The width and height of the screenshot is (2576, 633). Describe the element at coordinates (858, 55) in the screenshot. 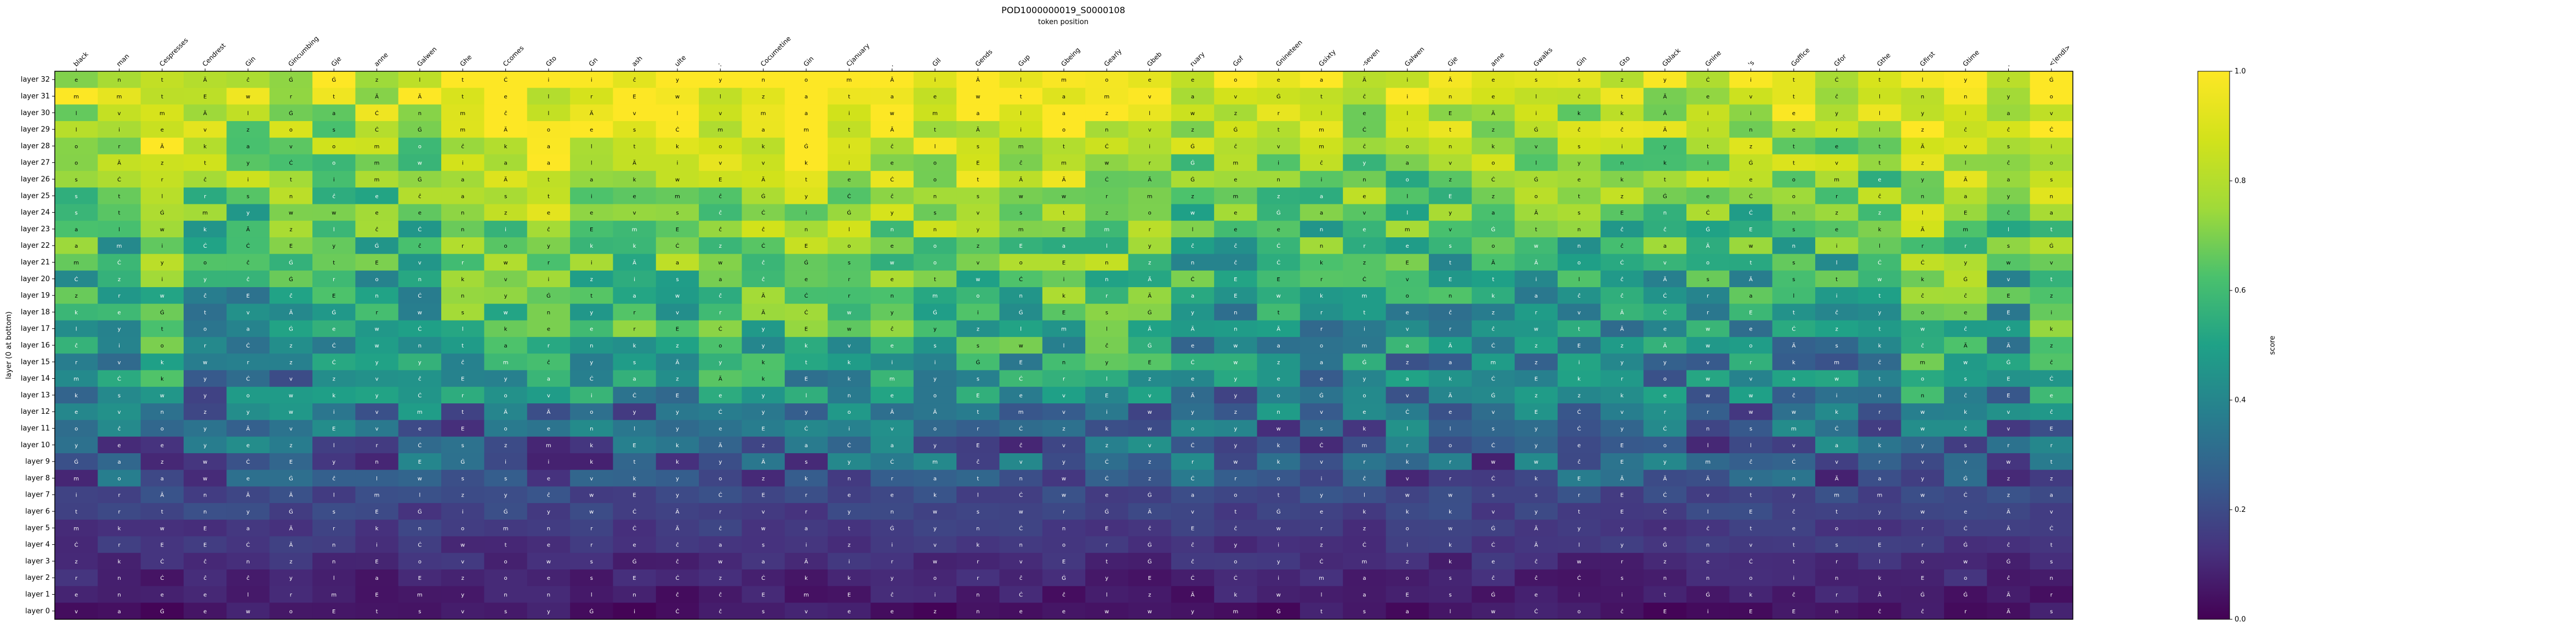

I see `x-tick-label: Cjanuary` at that location.